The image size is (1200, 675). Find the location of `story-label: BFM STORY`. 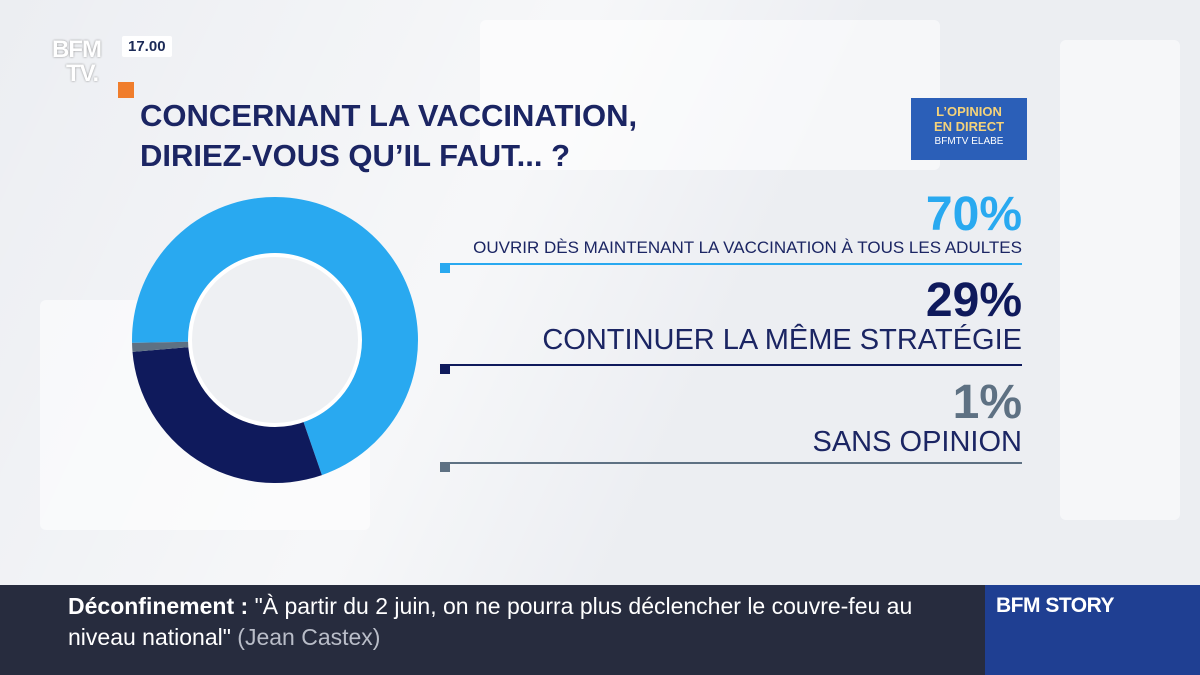

story-label: BFM STORY is located at coordinates (1055, 605).